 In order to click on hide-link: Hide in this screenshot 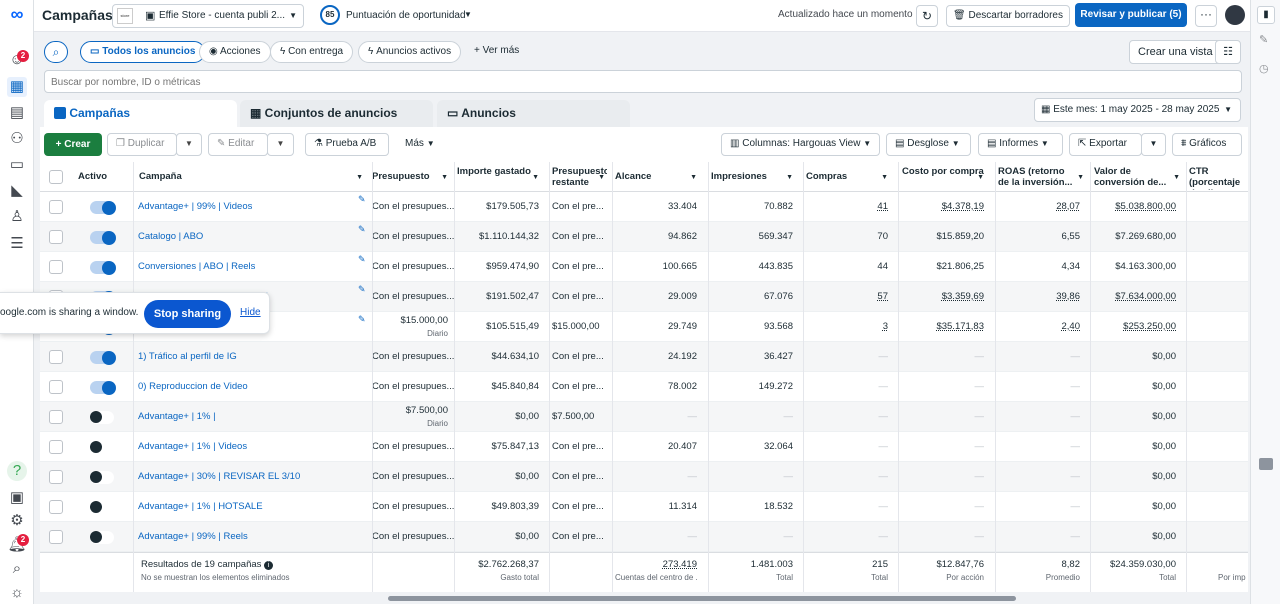, I will do `click(250, 312)`.